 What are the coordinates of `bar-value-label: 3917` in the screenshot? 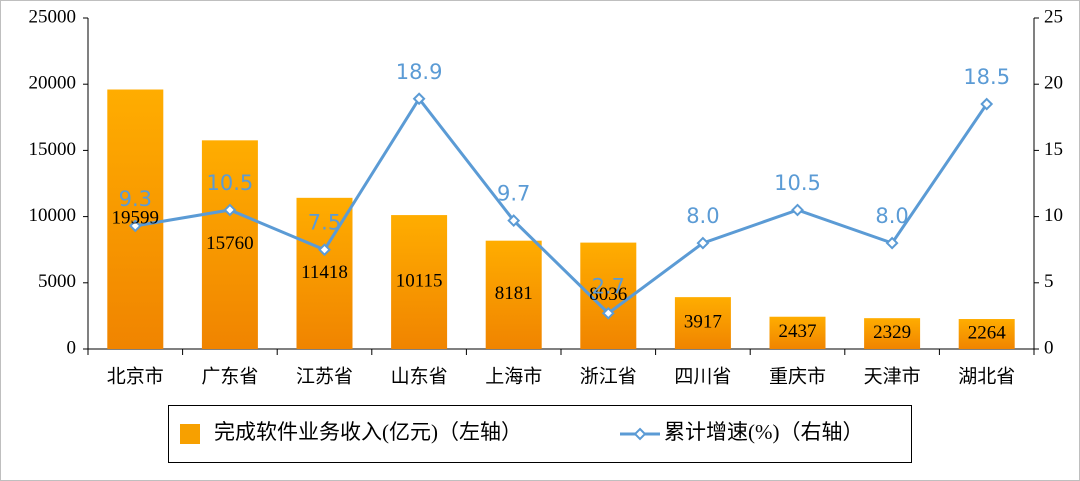 It's located at (703, 321).